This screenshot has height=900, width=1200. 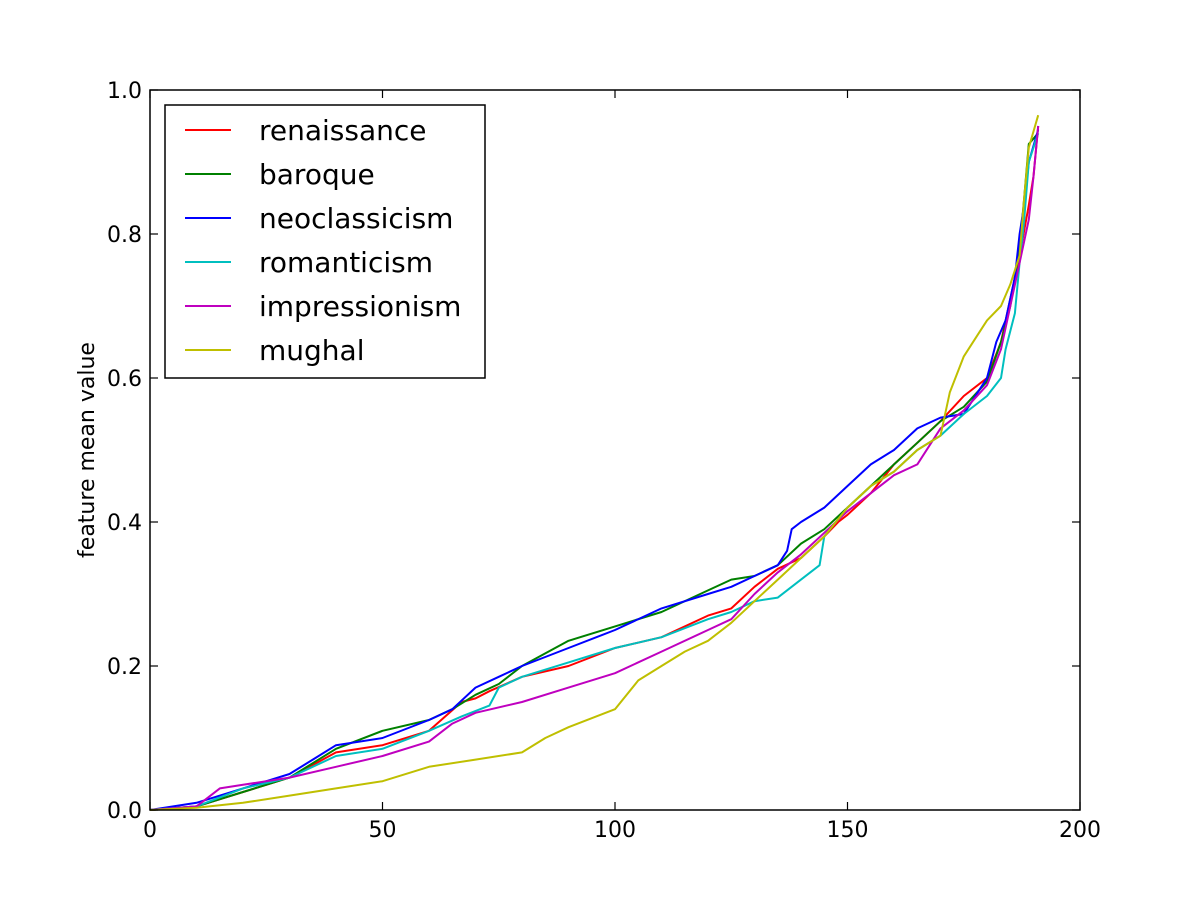 I want to click on y-tick-label: 1.0, so click(x=124, y=91).